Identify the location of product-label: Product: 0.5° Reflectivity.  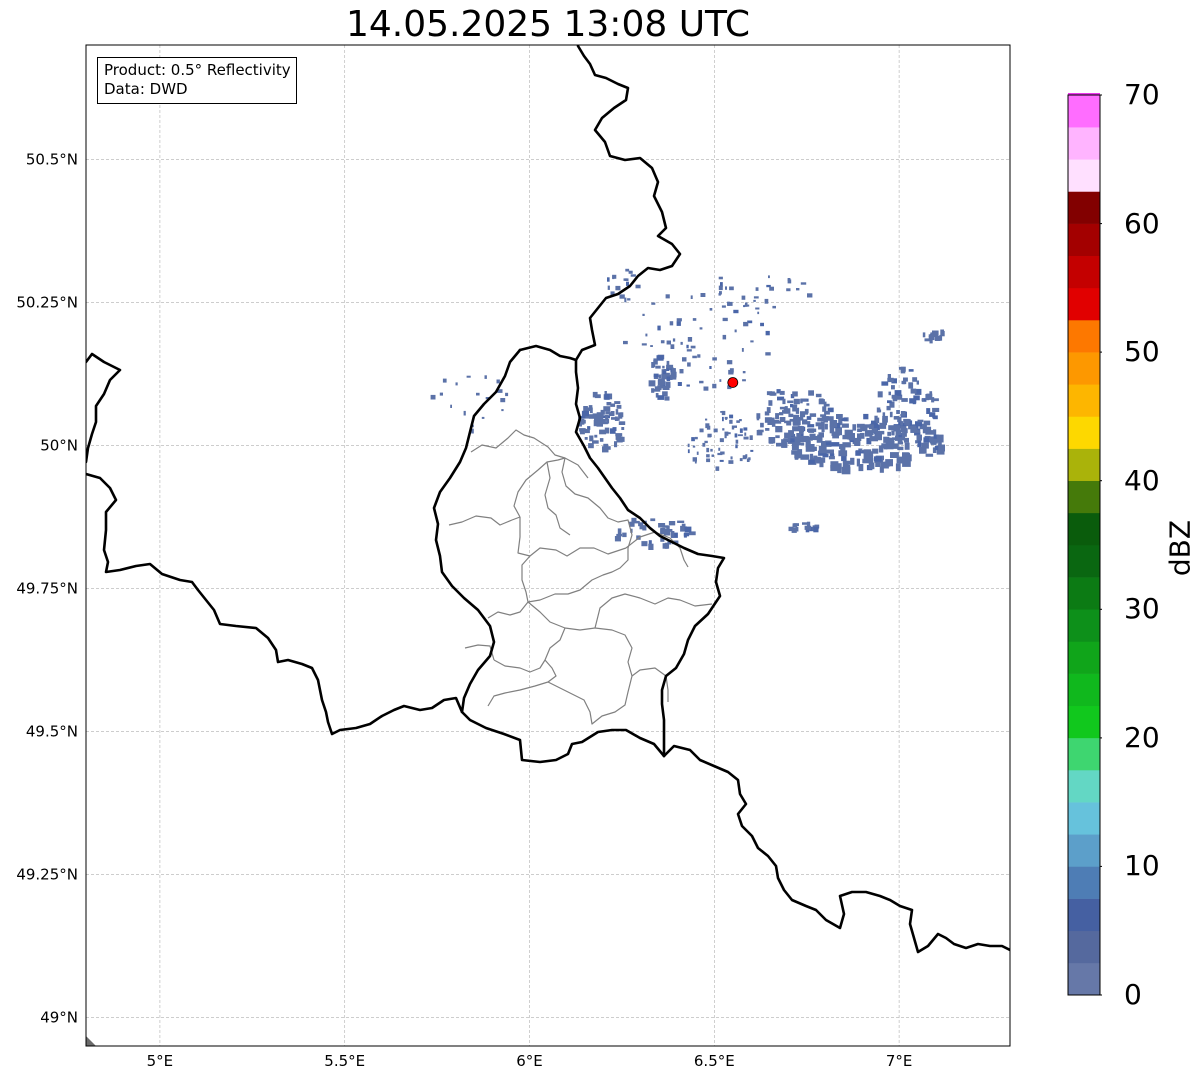
(197, 70).